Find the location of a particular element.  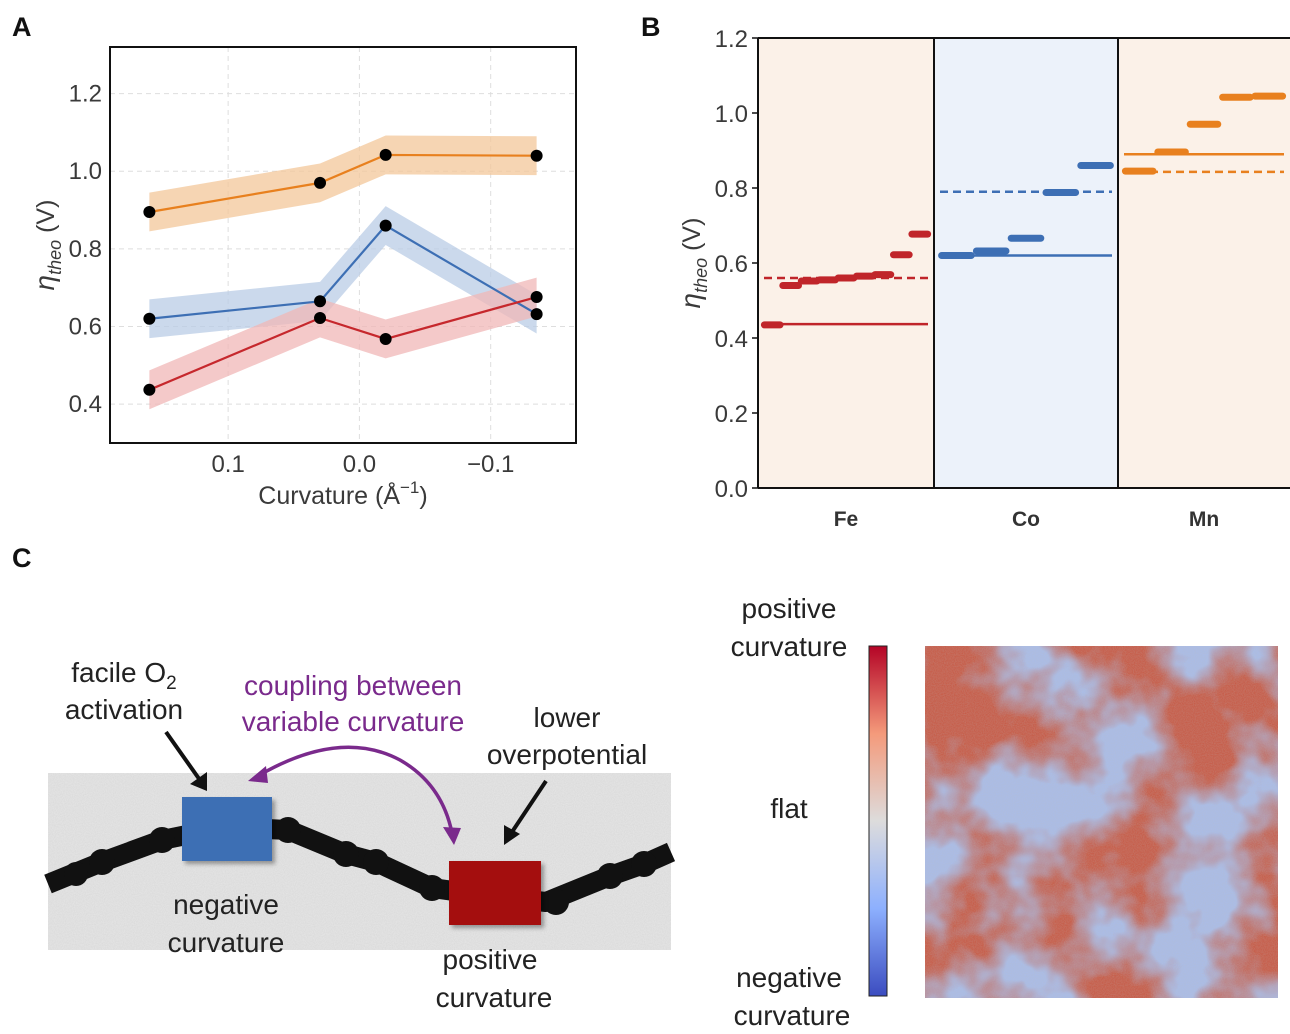

lower-arrow-head is located at coordinates (512, 835).